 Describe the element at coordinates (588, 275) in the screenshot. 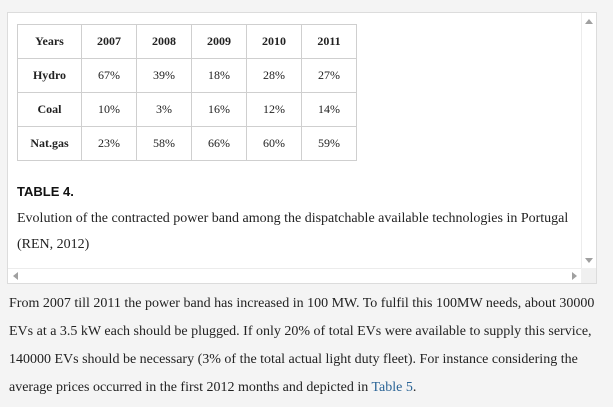

I see `scrollbar-corner` at that location.